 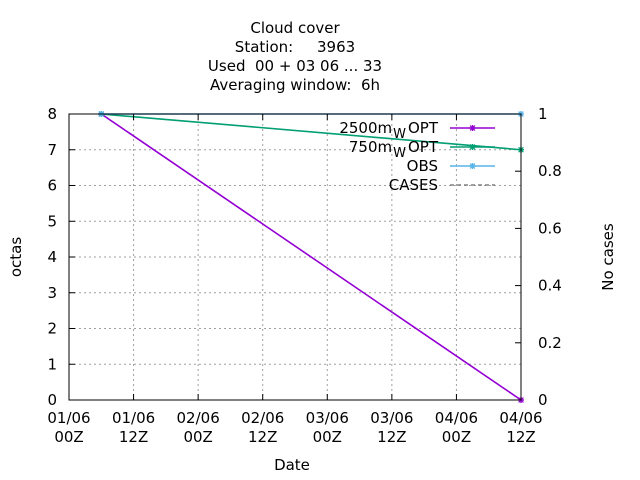 What do you see at coordinates (52, 329) in the screenshot?
I see `y-tick-label: 2` at bounding box center [52, 329].